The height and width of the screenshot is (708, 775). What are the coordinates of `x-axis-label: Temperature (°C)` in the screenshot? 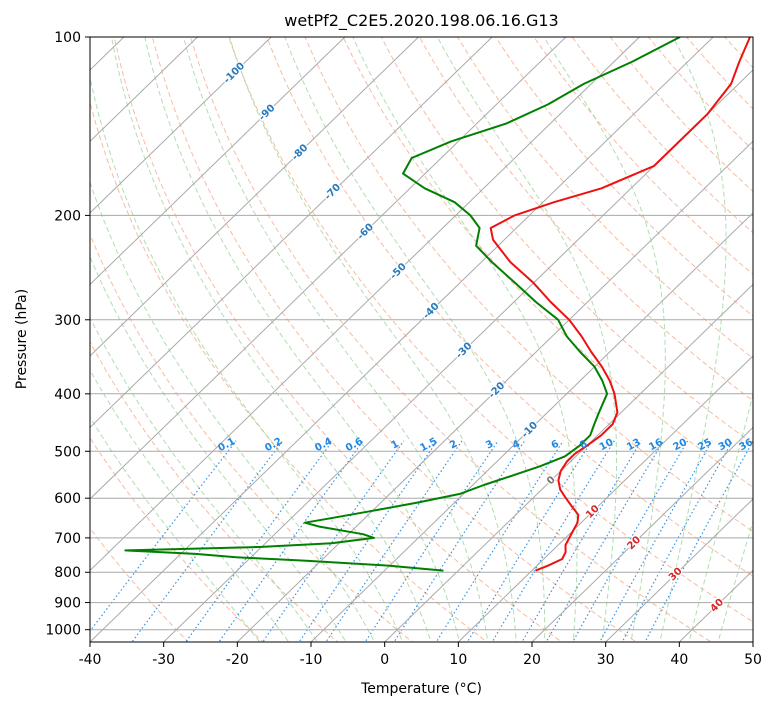 It's located at (421, 689).